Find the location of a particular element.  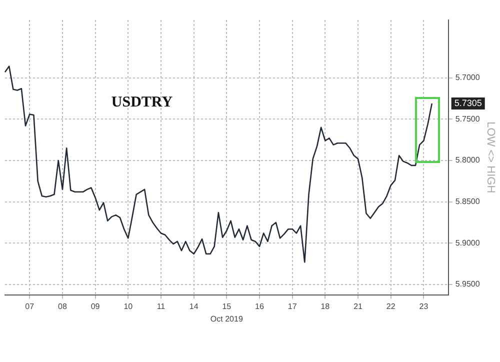

x-tick-label: 09 is located at coordinates (95, 306).